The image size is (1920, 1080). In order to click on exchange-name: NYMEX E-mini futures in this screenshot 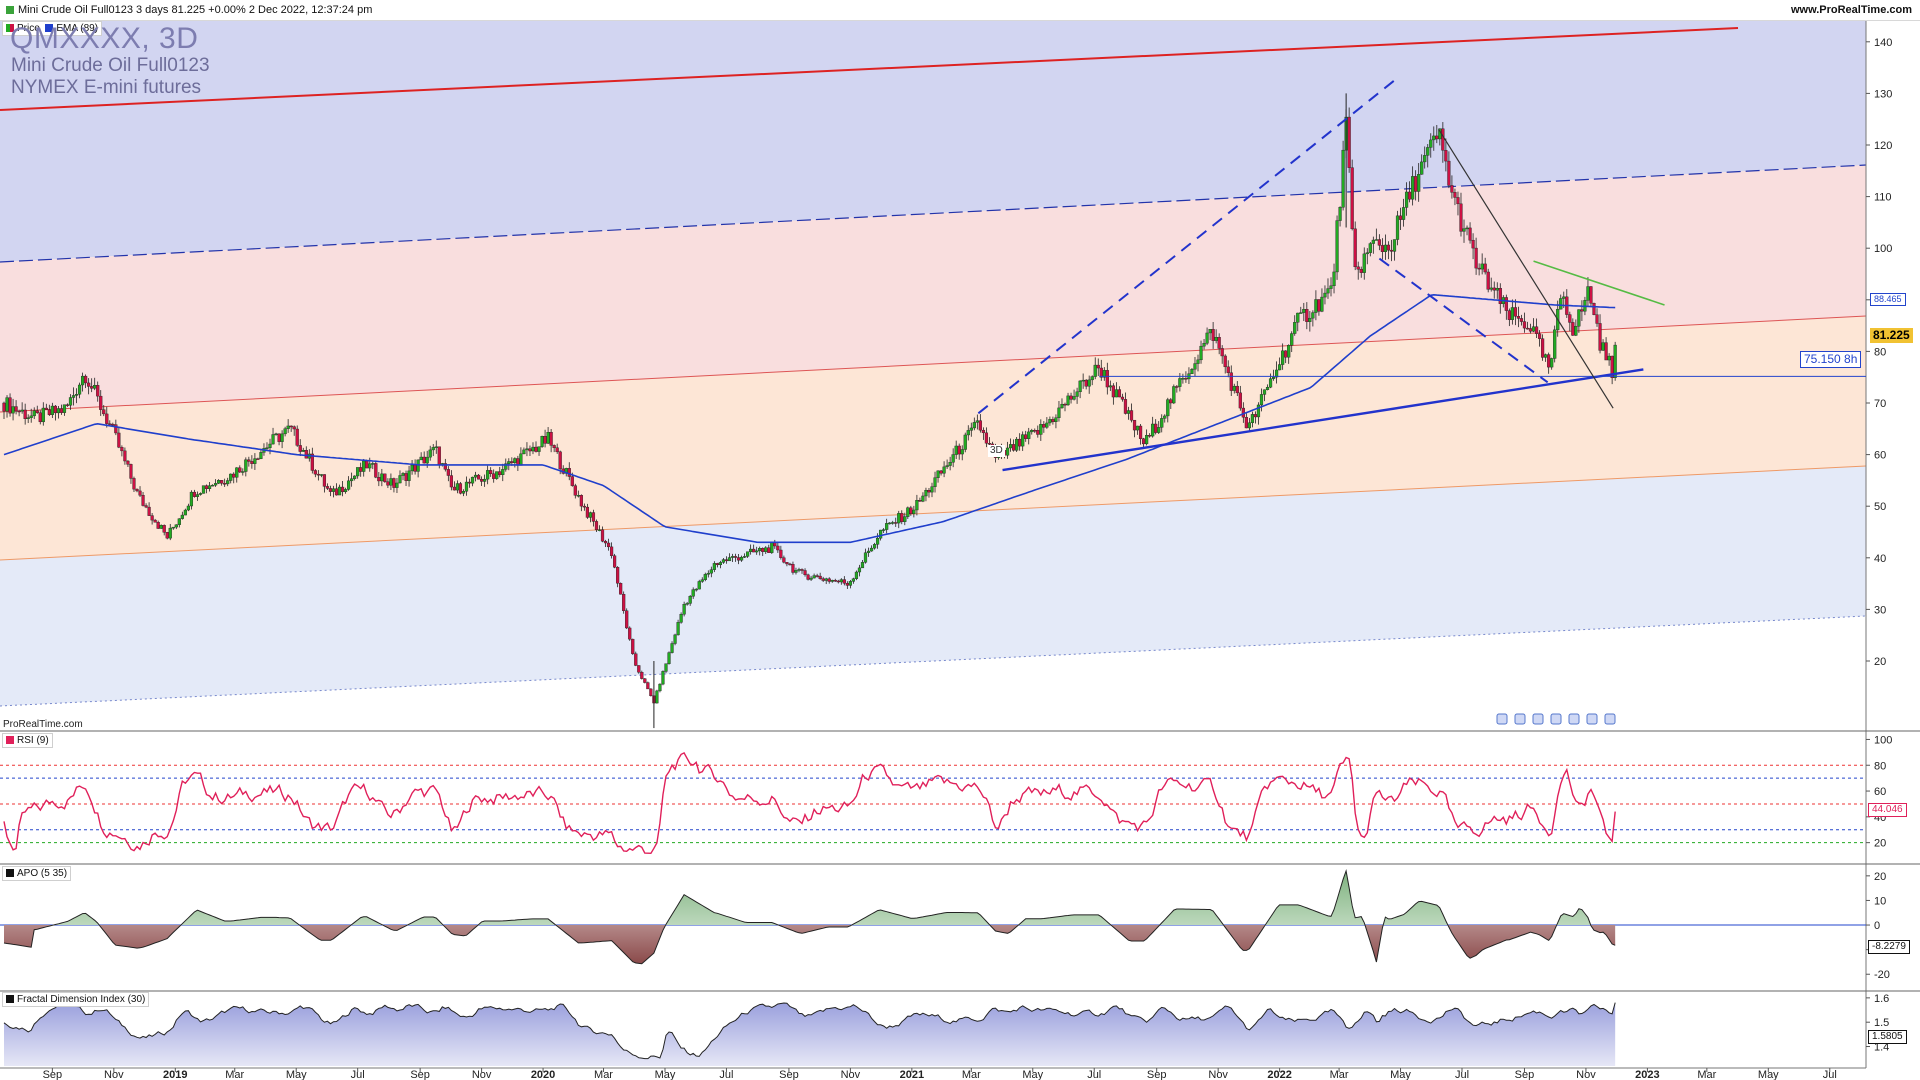, I will do `click(106, 87)`.